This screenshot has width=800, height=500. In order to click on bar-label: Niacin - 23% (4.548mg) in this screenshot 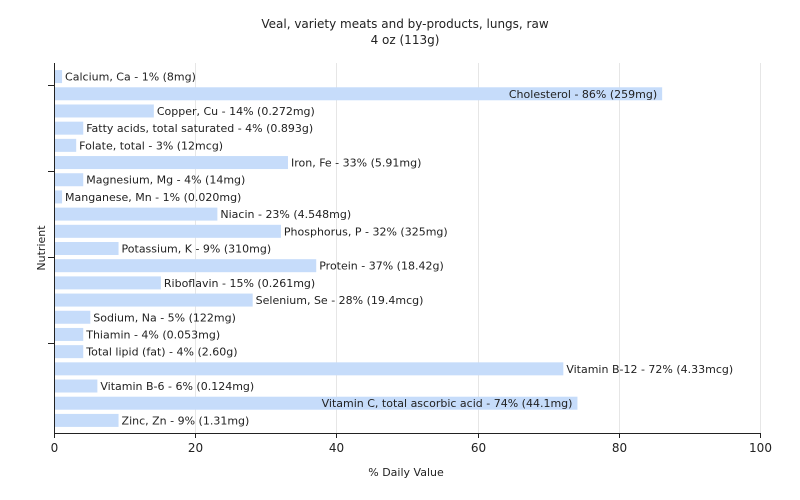, I will do `click(285, 214)`.